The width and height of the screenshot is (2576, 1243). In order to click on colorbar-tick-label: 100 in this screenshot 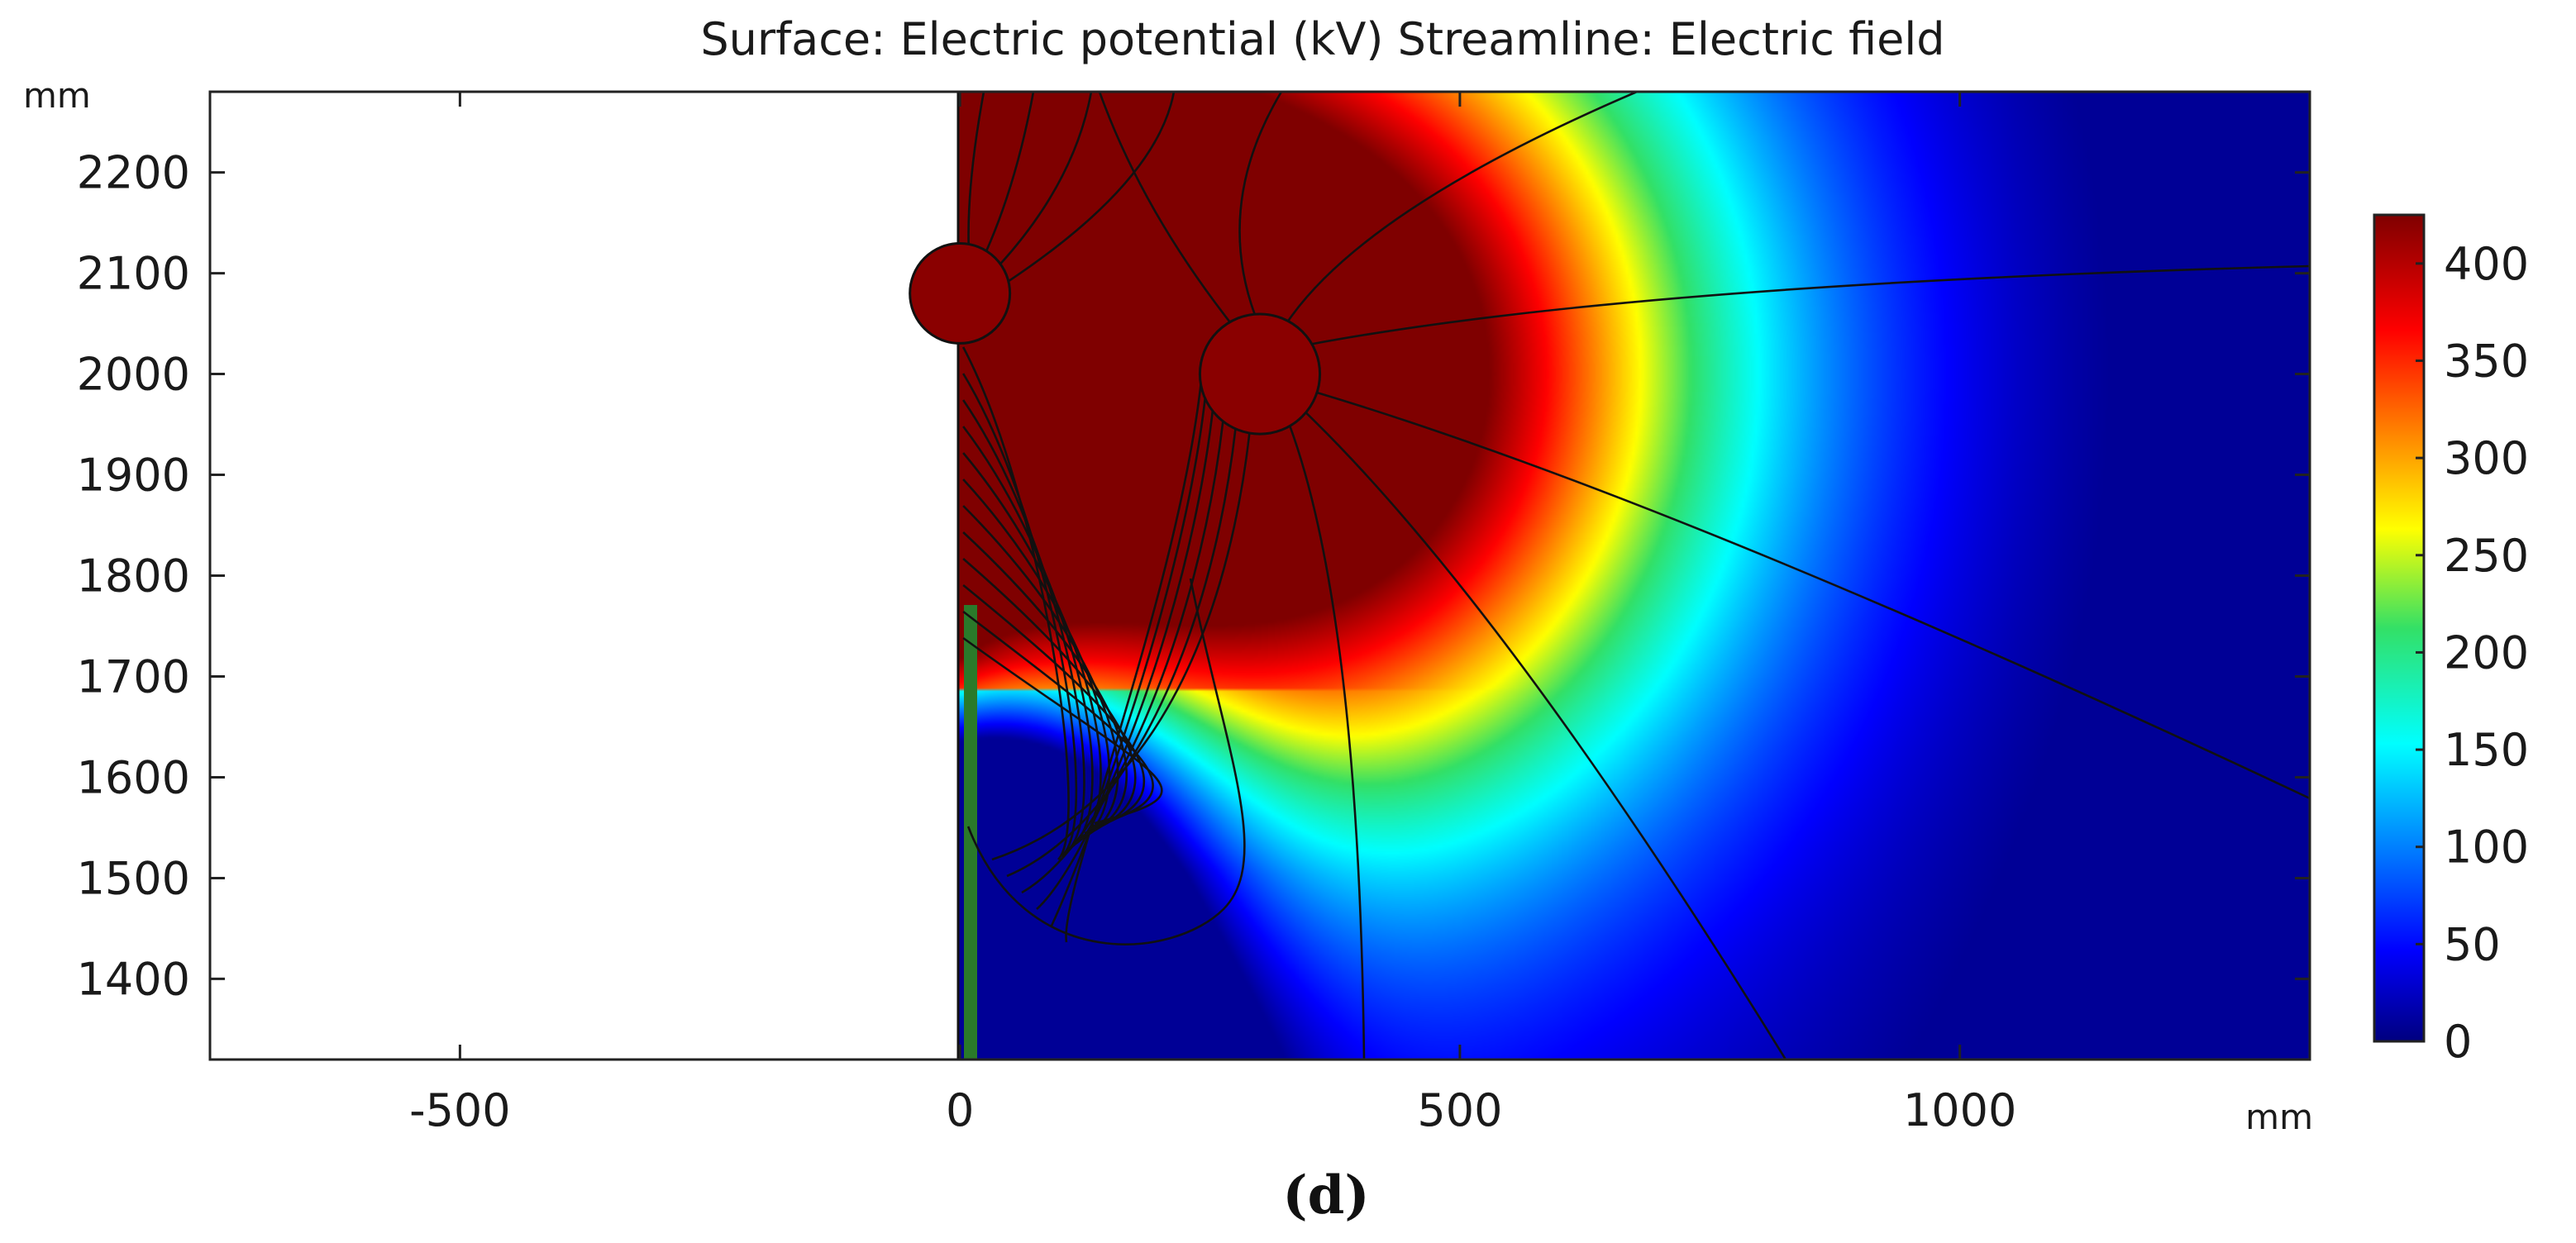, I will do `click(2486, 848)`.